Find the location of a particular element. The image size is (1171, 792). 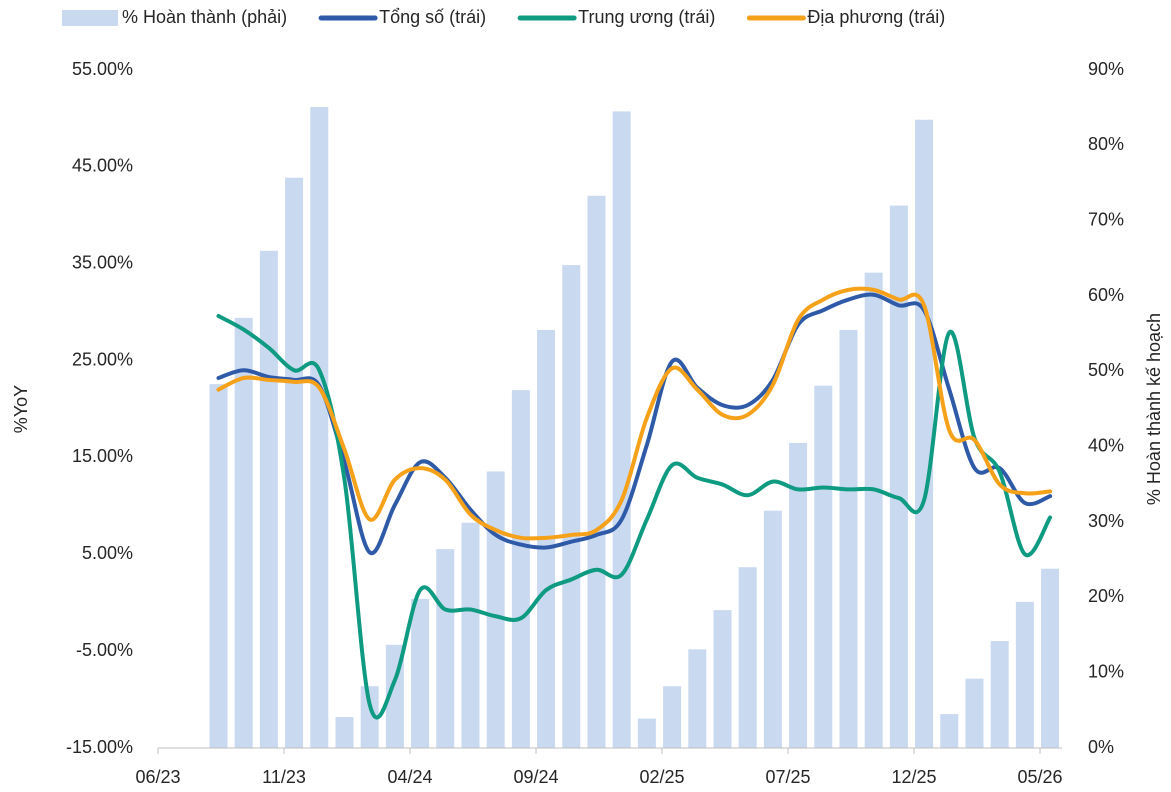

legend-label: % Hoàn thành (phải) is located at coordinates (204, 17).